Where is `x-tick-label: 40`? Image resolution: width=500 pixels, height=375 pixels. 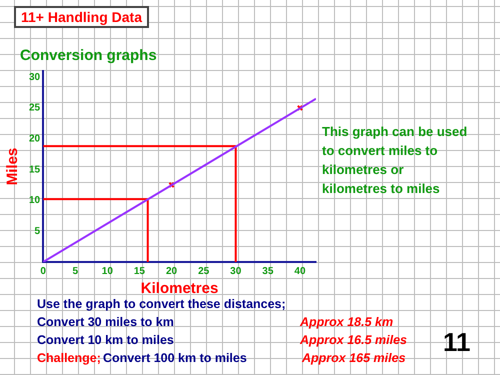
x-tick-label: 40 is located at coordinates (300, 271).